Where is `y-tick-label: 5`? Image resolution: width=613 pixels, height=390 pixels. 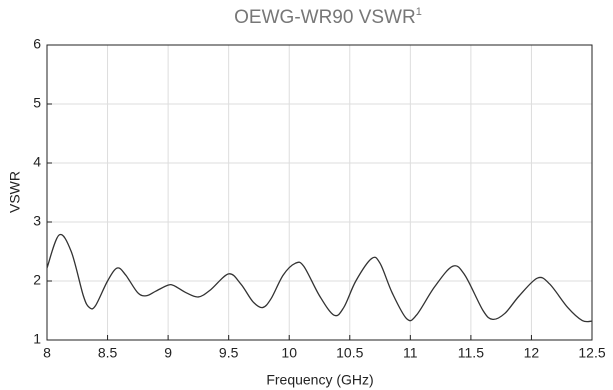
y-tick-label: 5 is located at coordinates (37, 103).